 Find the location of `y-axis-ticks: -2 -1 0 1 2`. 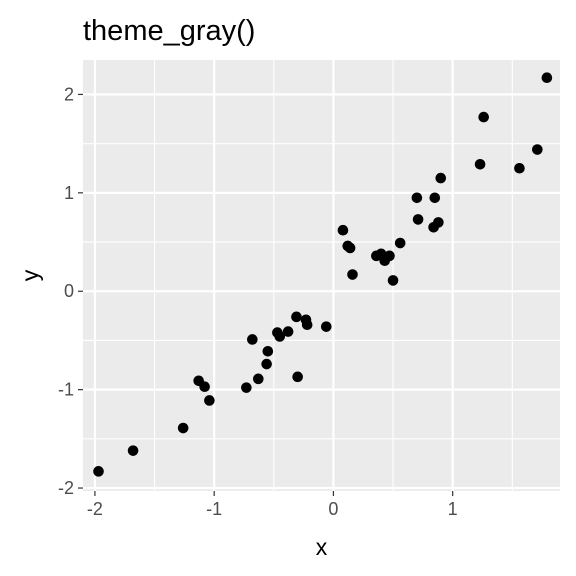

y-axis-ticks: -2 -1 0 1 2 is located at coordinates (70, 291).